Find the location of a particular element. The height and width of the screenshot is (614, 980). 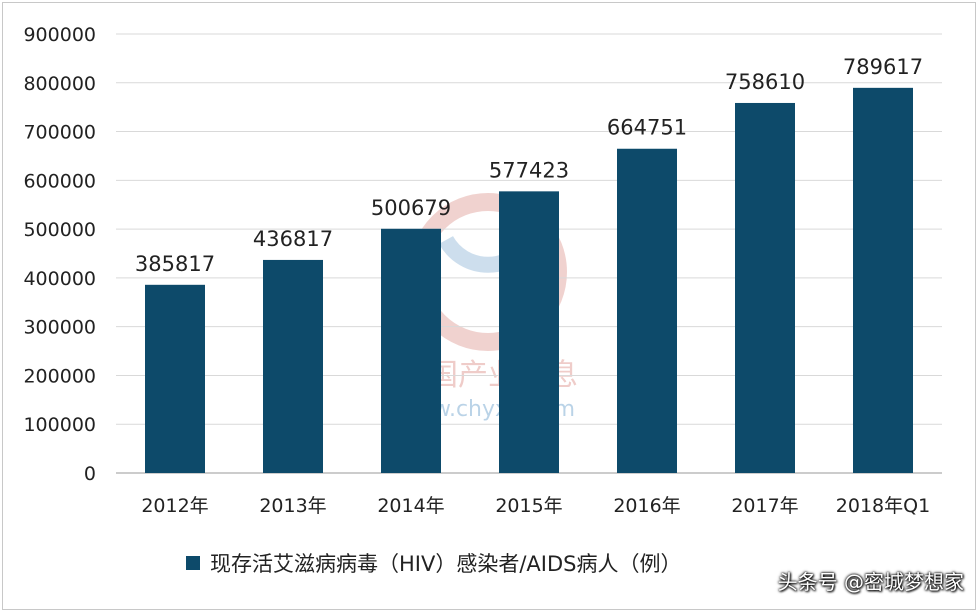

y-tick-label: 600000 is located at coordinates (59, 181).